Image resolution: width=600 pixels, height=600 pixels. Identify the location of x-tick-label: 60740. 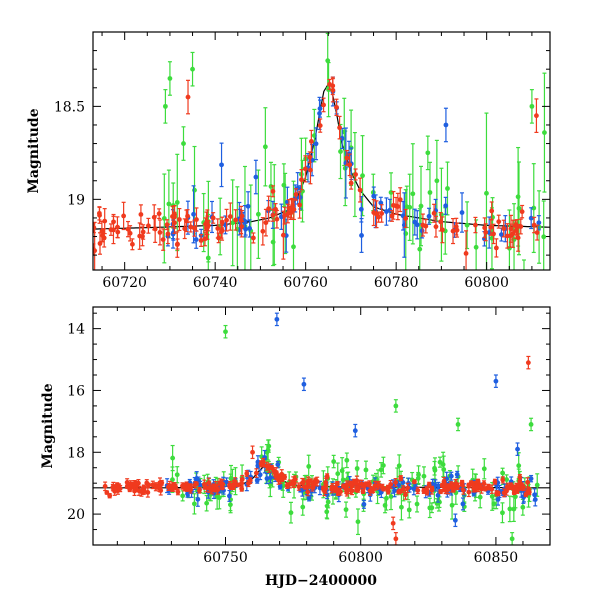
(215, 283).